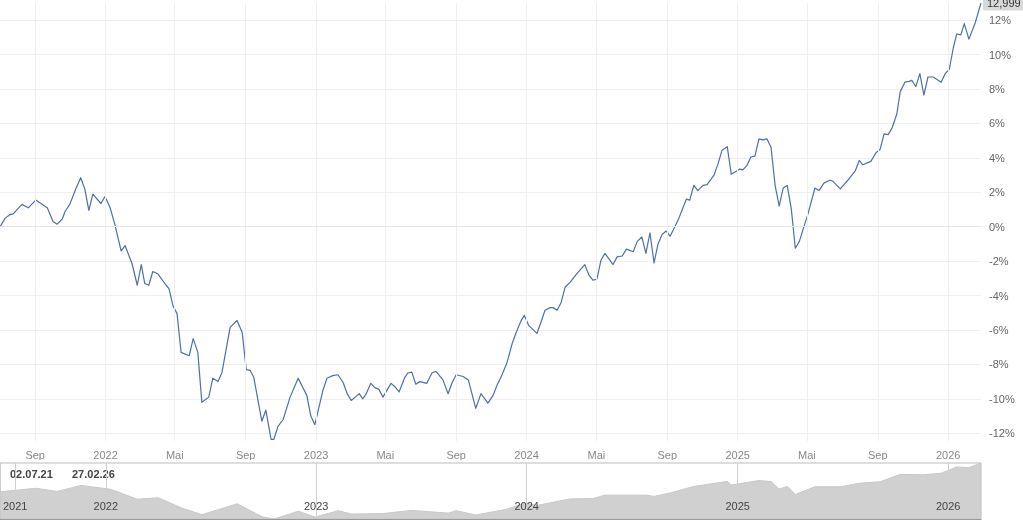 This screenshot has width=1023, height=520. Describe the element at coordinates (999, 364) in the screenshot. I see `y-tick-label: -8%` at that location.